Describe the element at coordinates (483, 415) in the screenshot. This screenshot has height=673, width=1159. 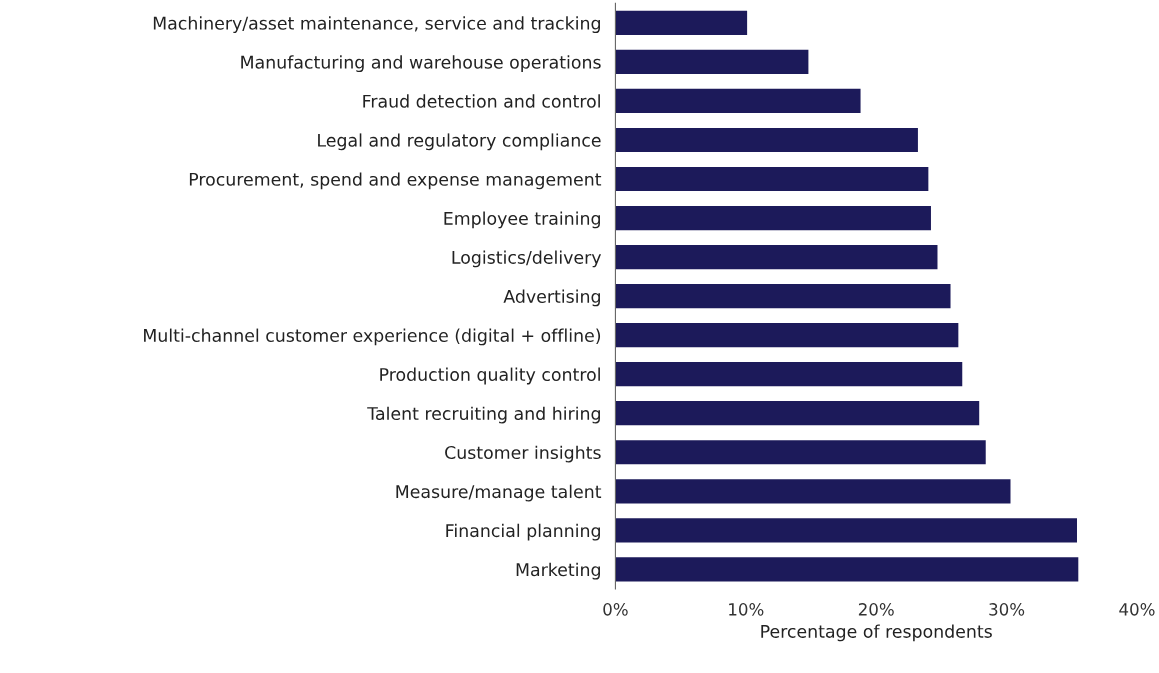
I see `y-tick-label: Talent recruiting and hiring` at that location.